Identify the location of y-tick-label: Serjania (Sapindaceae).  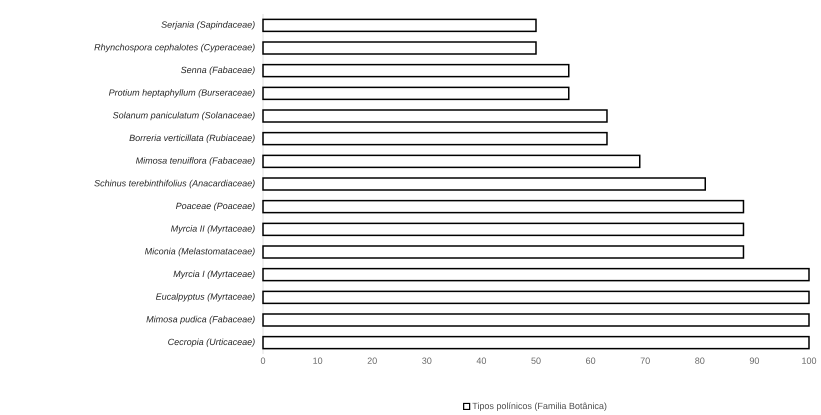
(208, 25).